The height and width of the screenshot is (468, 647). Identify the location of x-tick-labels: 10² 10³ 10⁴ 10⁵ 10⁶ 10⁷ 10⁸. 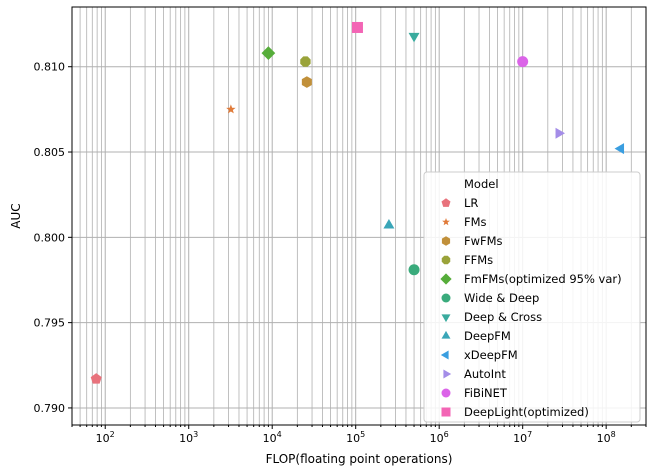
(356, 437).